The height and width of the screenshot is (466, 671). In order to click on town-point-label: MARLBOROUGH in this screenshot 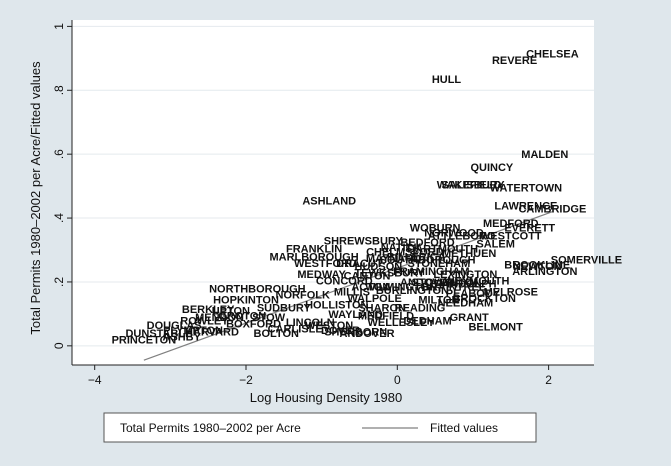, I will do `click(313, 257)`.